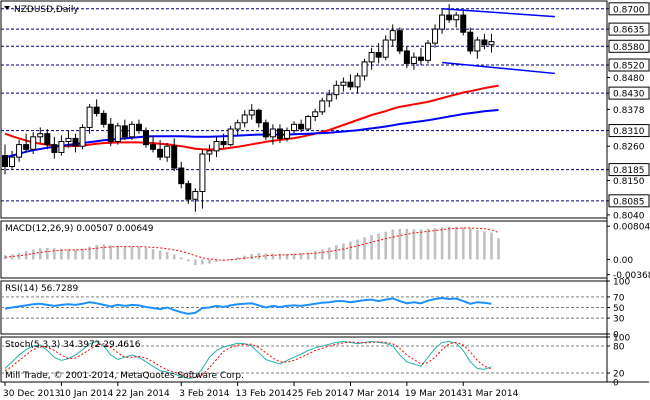 The image size is (650, 400). Describe the element at coordinates (7, 8) in the screenshot. I see `title-dropdown-icon` at that location.